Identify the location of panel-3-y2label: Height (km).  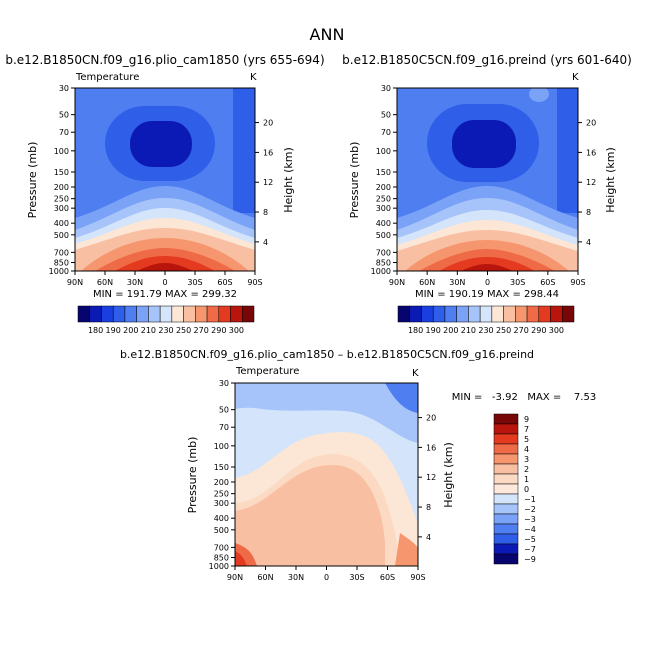
(448, 475).